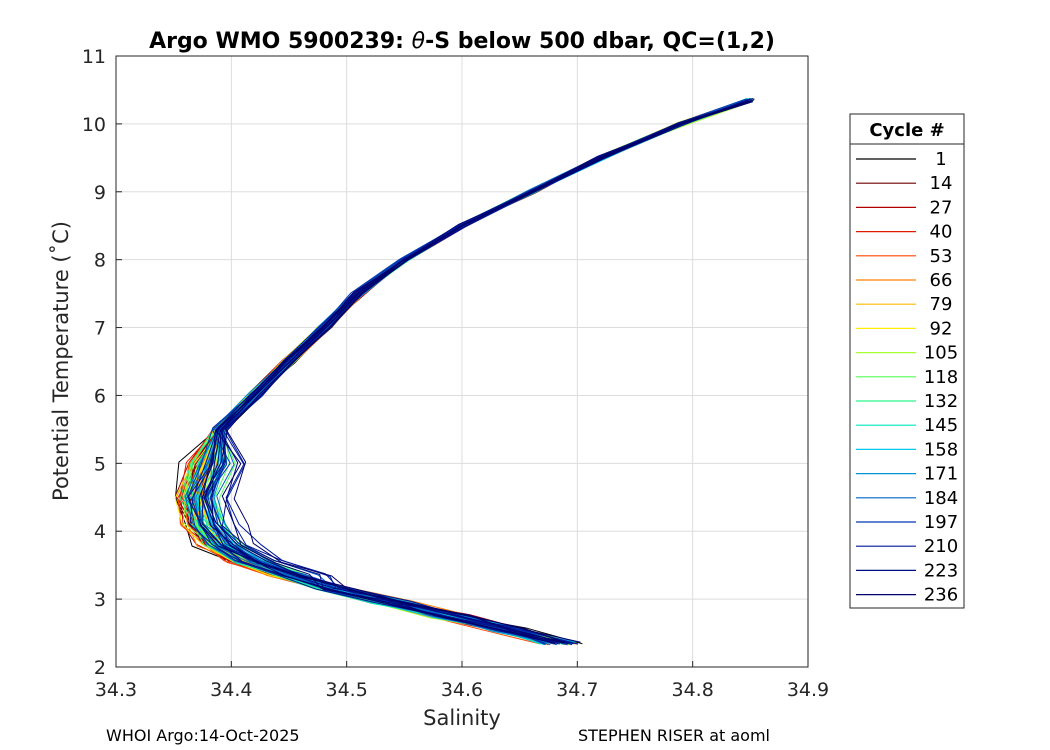 The image size is (1050, 750). I want to click on y-tick-label: 6, so click(100, 396).